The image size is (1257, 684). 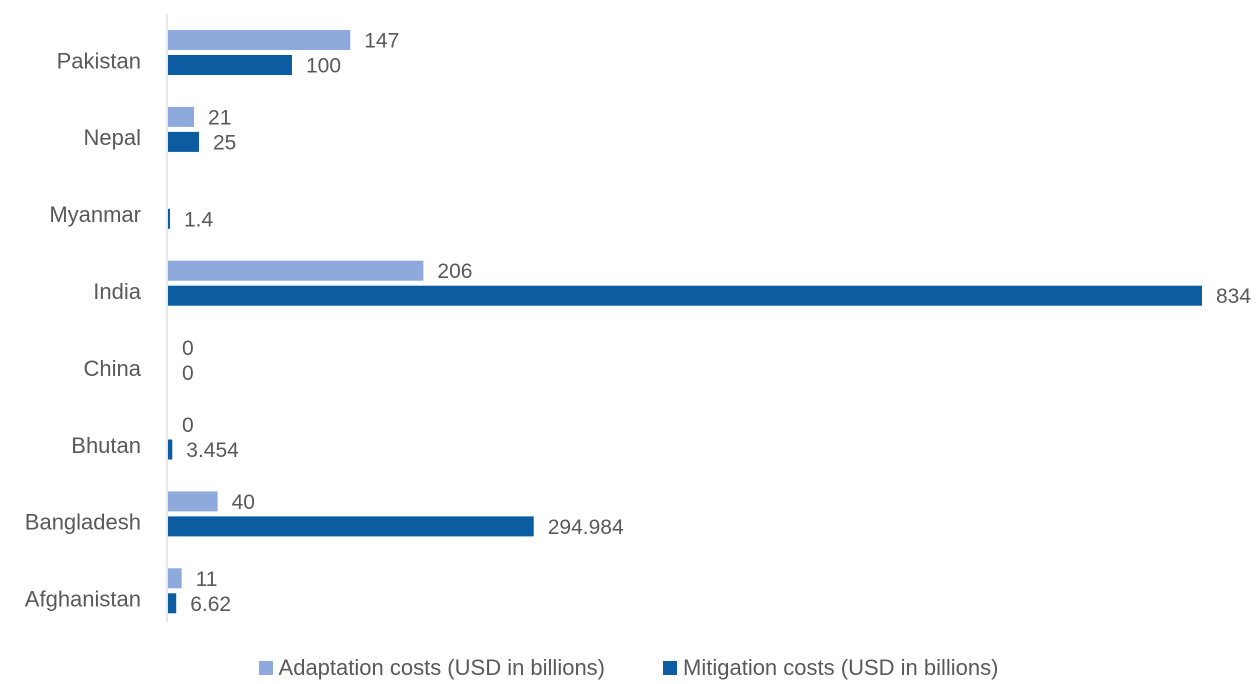 What do you see at coordinates (83, 522) in the screenshot?
I see `category-label-bangladesh: Bangladesh` at bounding box center [83, 522].